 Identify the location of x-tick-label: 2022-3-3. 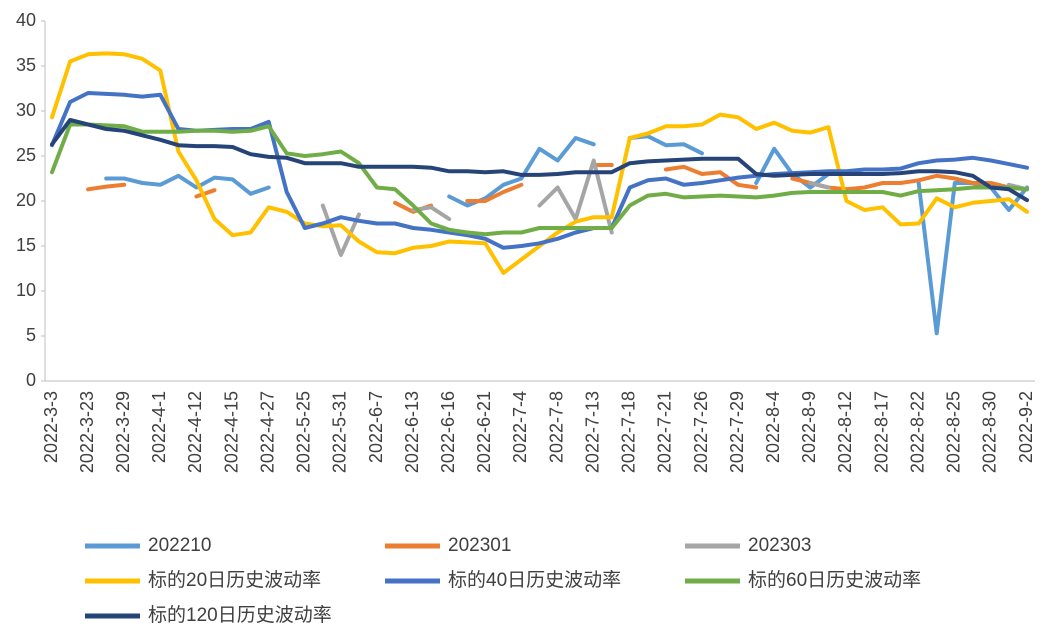
(51, 427).